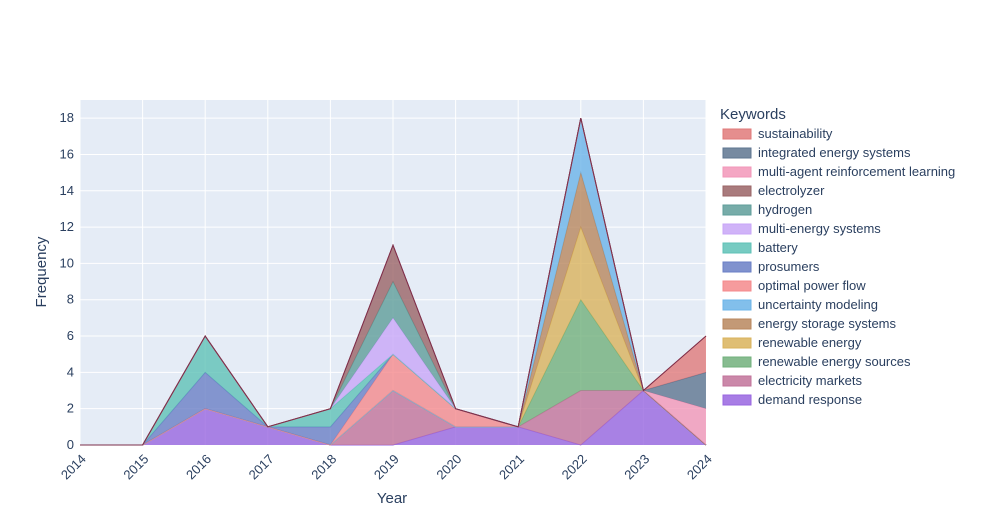  I want to click on legend-label: integrated energy systems, so click(834, 152).